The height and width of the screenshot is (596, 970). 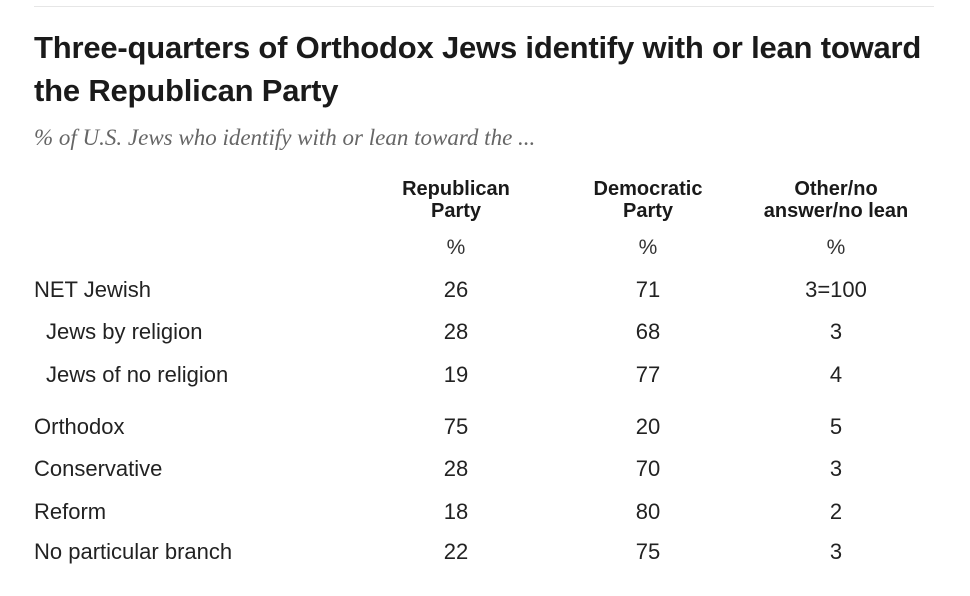 I want to click on cell-jews-by-religion-republican: 28, so click(x=456, y=331).